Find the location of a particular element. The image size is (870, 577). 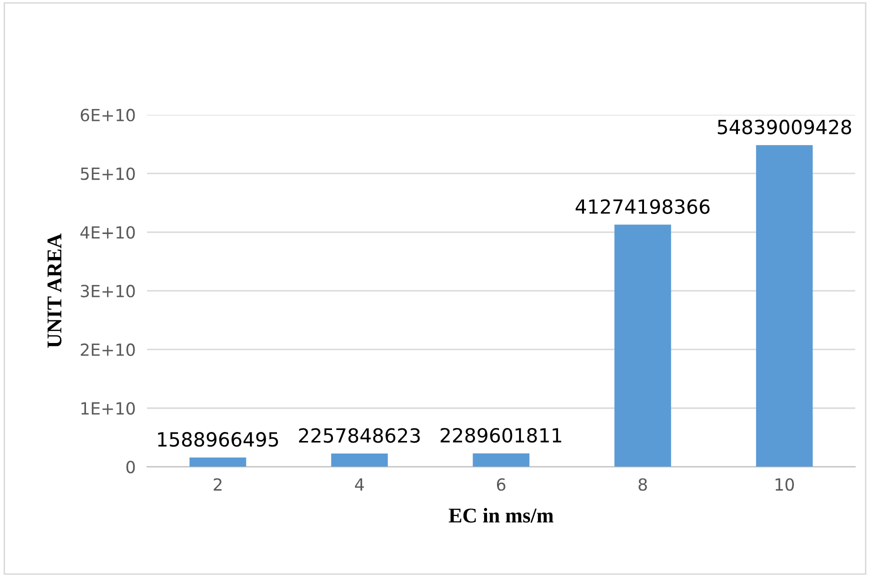

x-tick-label: 10 is located at coordinates (785, 484).